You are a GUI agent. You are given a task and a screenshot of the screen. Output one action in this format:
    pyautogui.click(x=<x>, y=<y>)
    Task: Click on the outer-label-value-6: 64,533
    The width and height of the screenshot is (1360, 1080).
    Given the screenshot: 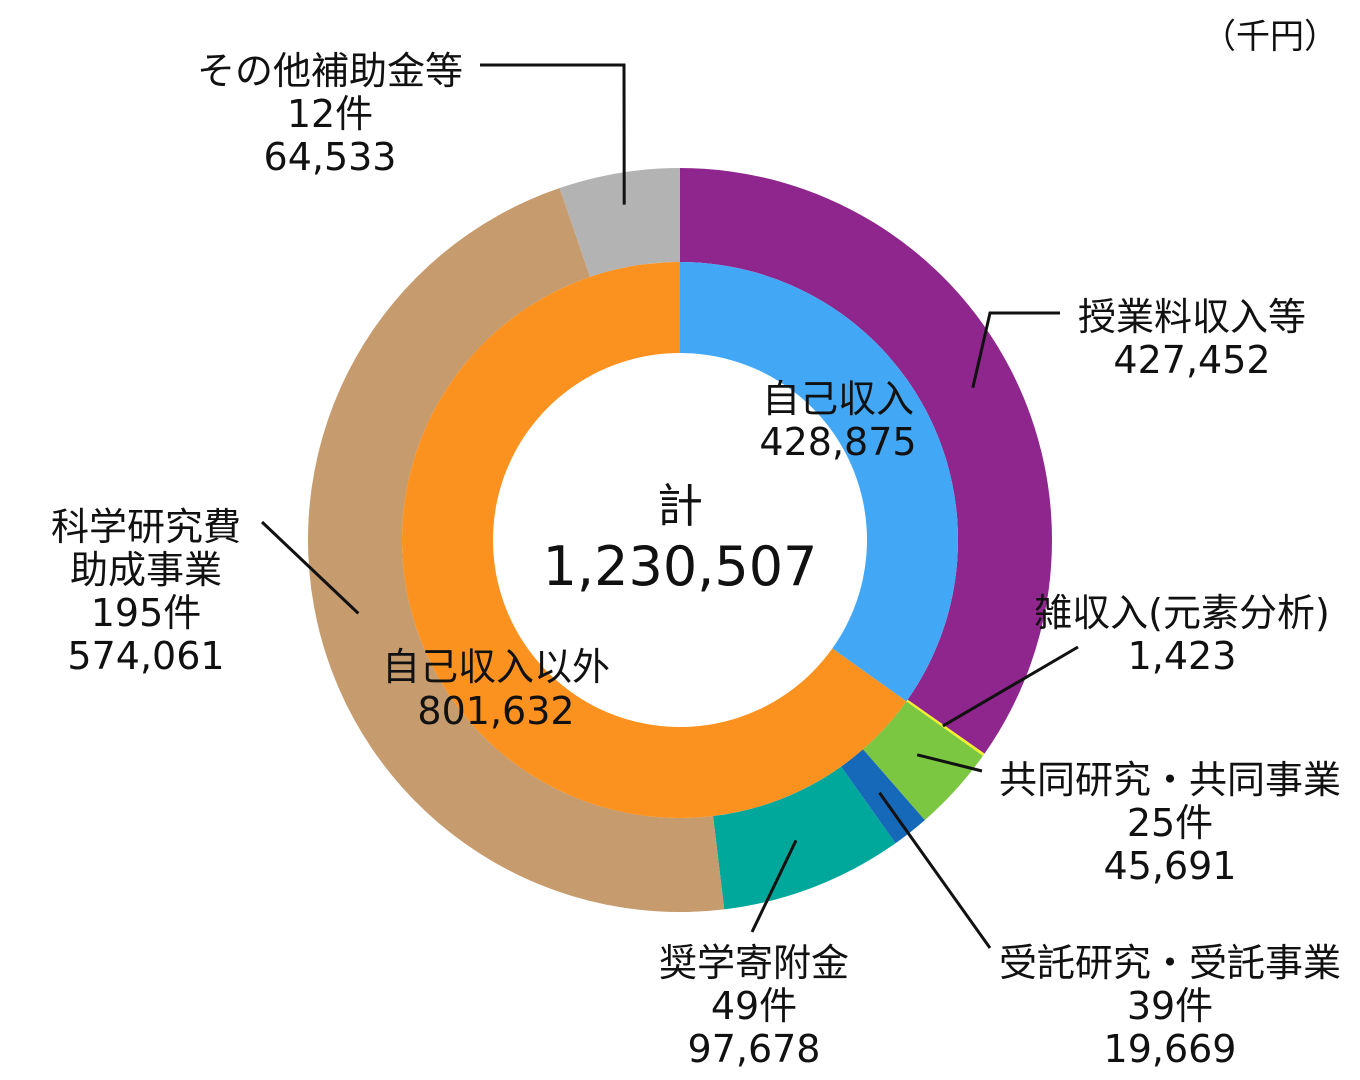 What is the action you would take?
    pyautogui.click(x=330, y=157)
    